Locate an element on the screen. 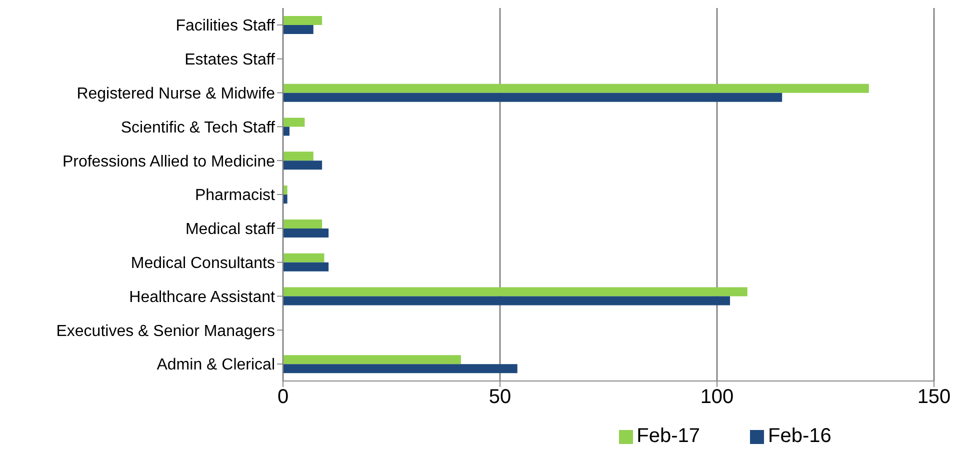 This screenshot has width=955, height=452. legend-label: Feb-16 is located at coordinates (800, 436).